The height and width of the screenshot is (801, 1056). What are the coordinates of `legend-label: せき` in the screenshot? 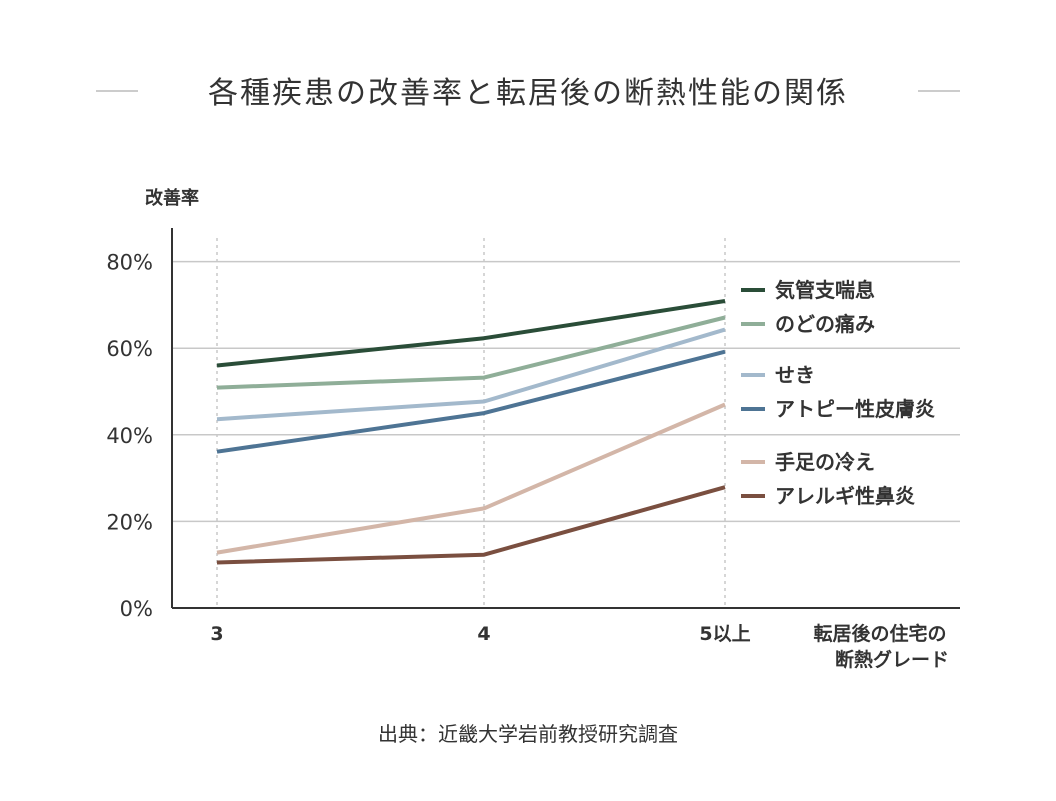 It's located at (795, 375).